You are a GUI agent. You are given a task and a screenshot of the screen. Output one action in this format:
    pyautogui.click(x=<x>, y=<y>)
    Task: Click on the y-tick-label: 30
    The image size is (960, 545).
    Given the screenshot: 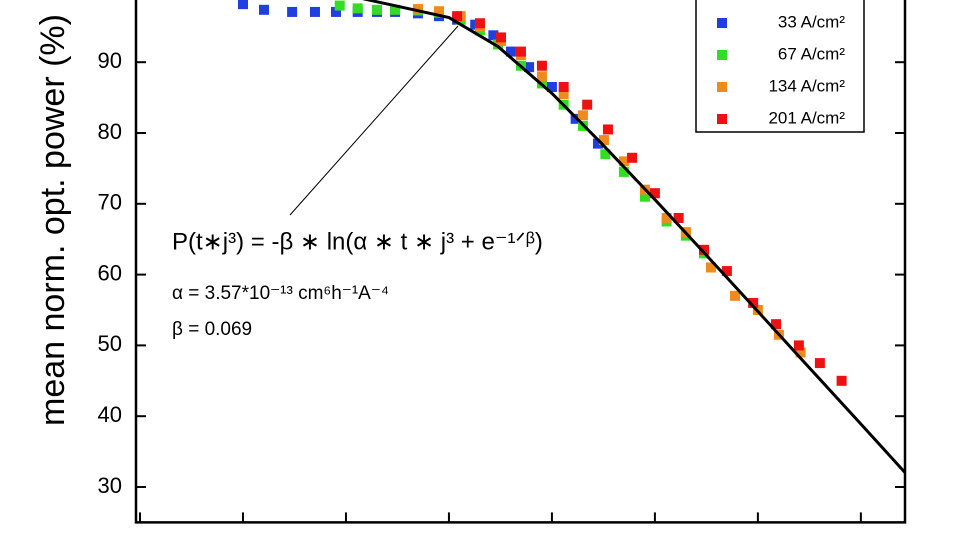 What is the action you would take?
    pyautogui.click(x=110, y=485)
    